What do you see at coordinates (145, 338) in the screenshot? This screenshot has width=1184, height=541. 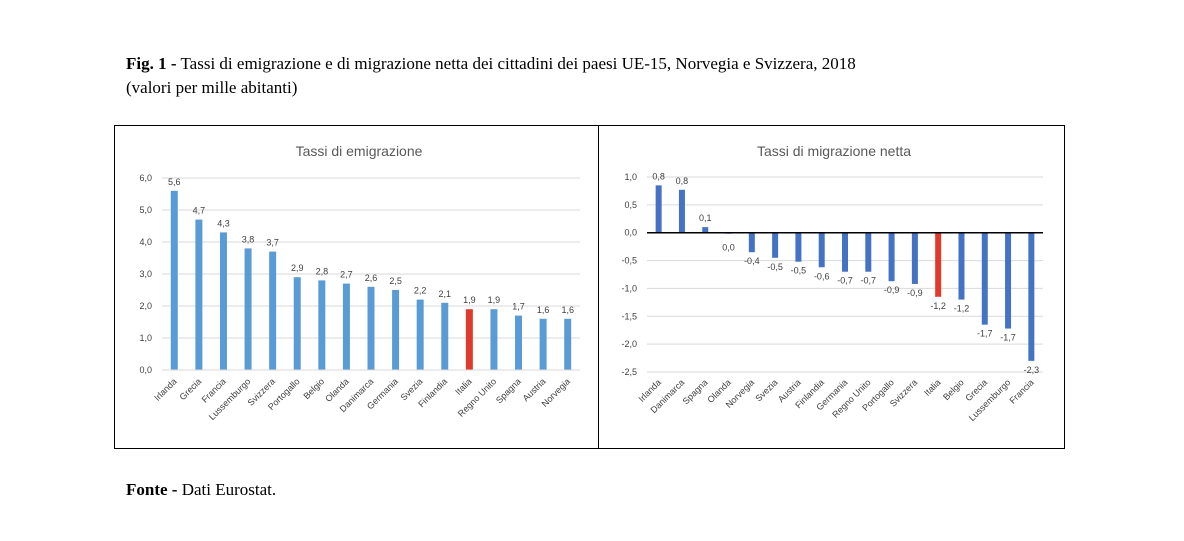 I see `emigration-ytick-label: 1,0` at bounding box center [145, 338].